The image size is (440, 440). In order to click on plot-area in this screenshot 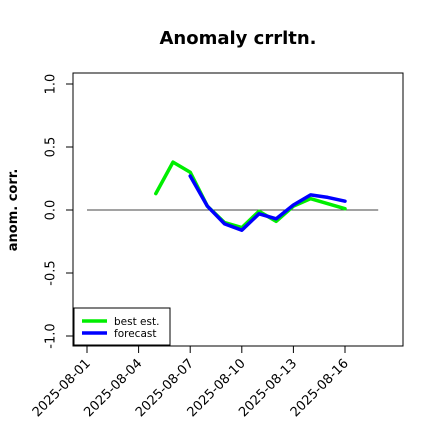, I will do `click(233, 196)`.